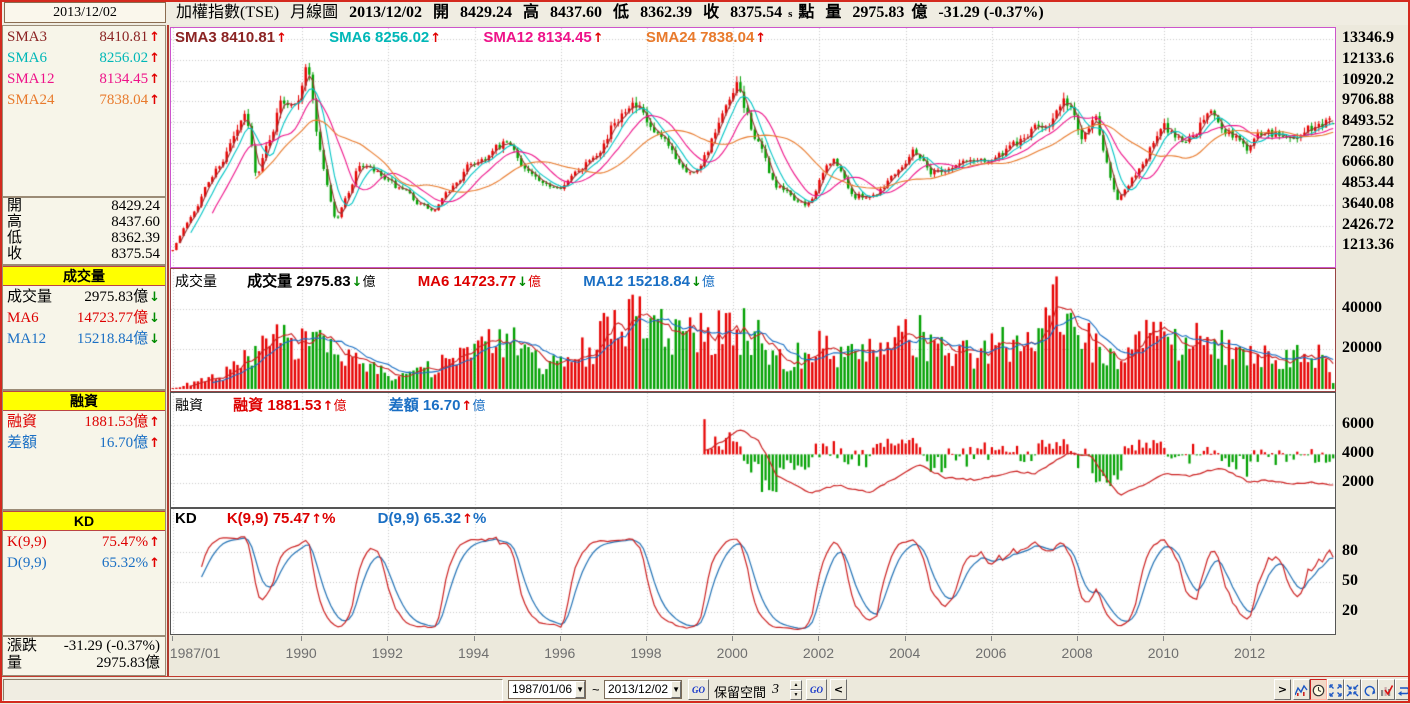 The image size is (1410, 704). I want to click on loop-icon, so click(1402, 689).